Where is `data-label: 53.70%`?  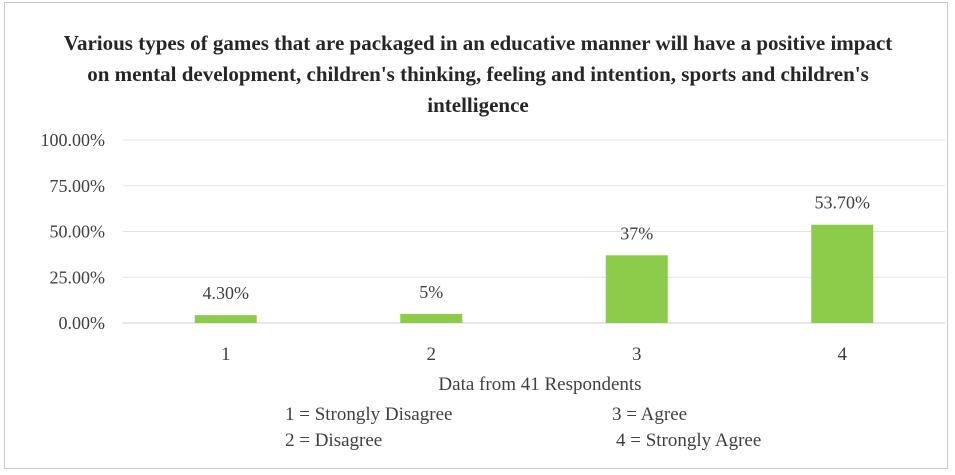
data-label: 53.70% is located at coordinates (843, 203).